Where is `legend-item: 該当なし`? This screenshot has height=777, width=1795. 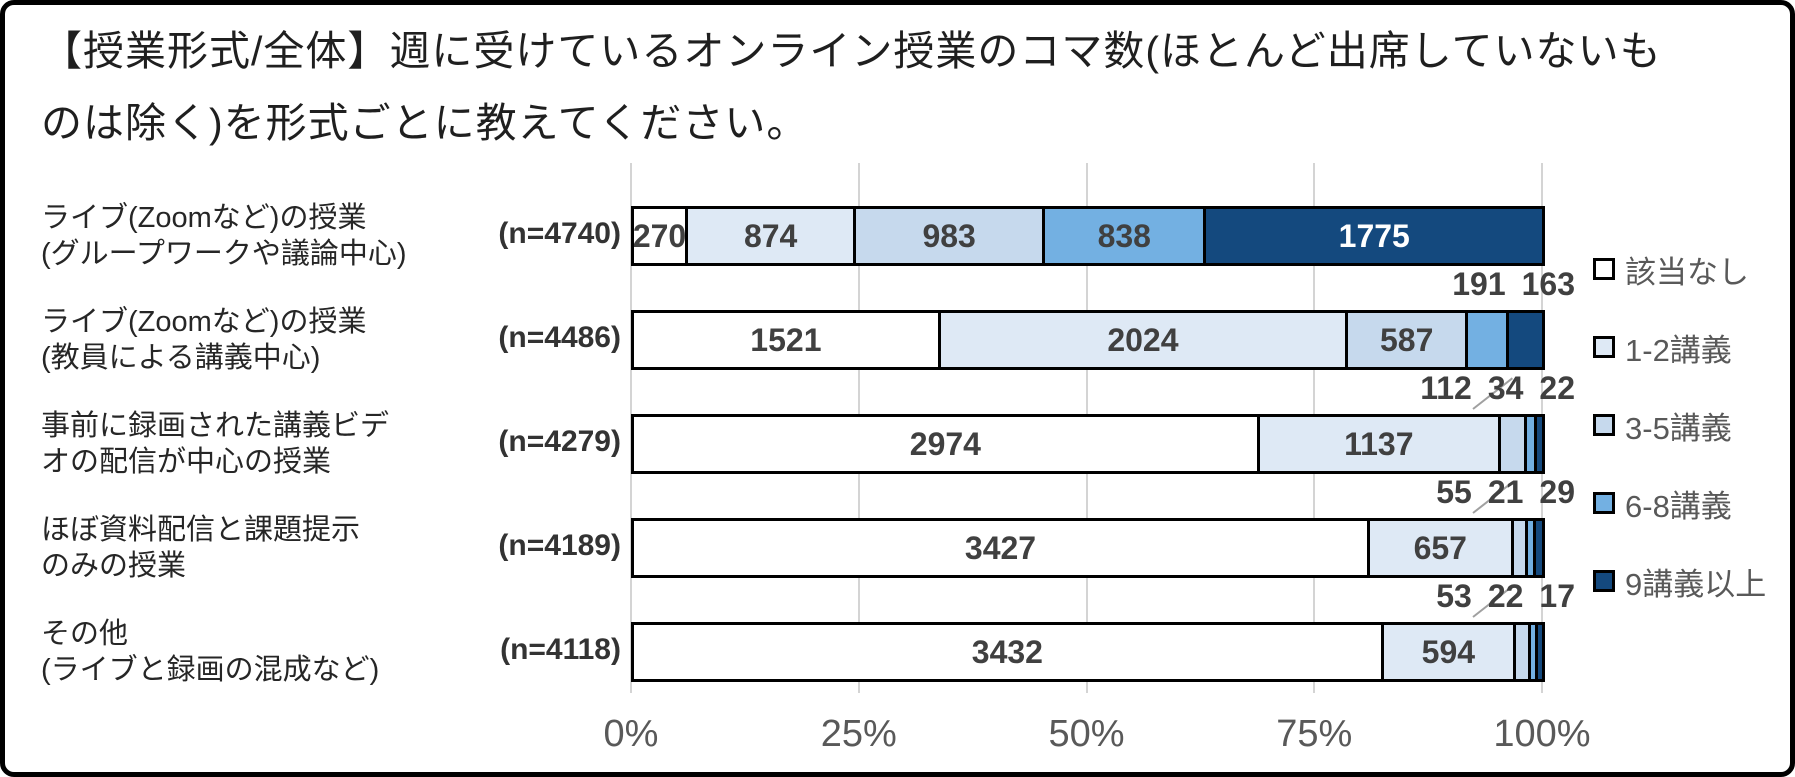
legend-item: 該当なし is located at coordinates (1671, 271).